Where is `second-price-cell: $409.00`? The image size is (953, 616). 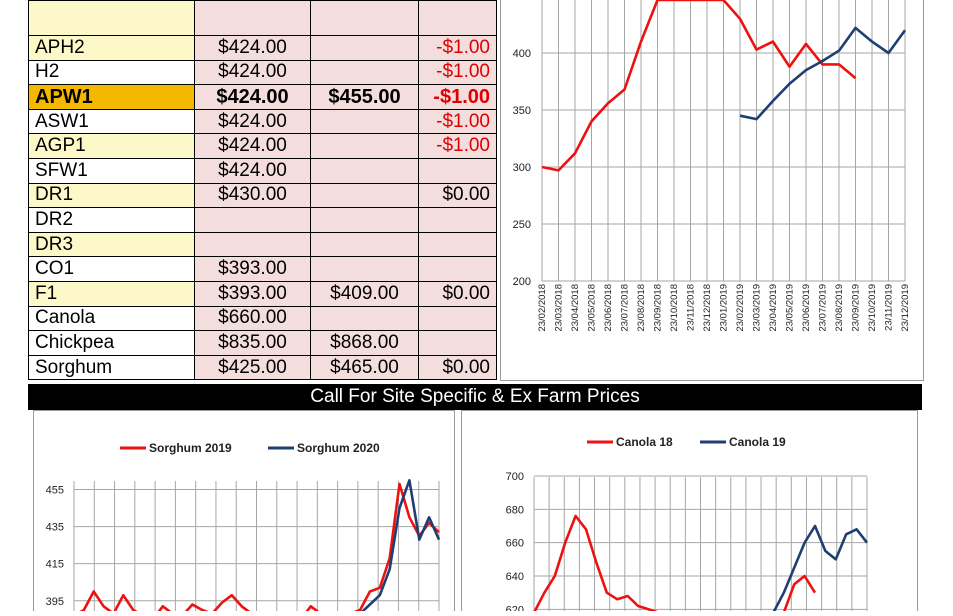
second-price-cell: $409.00 is located at coordinates (364, 293).